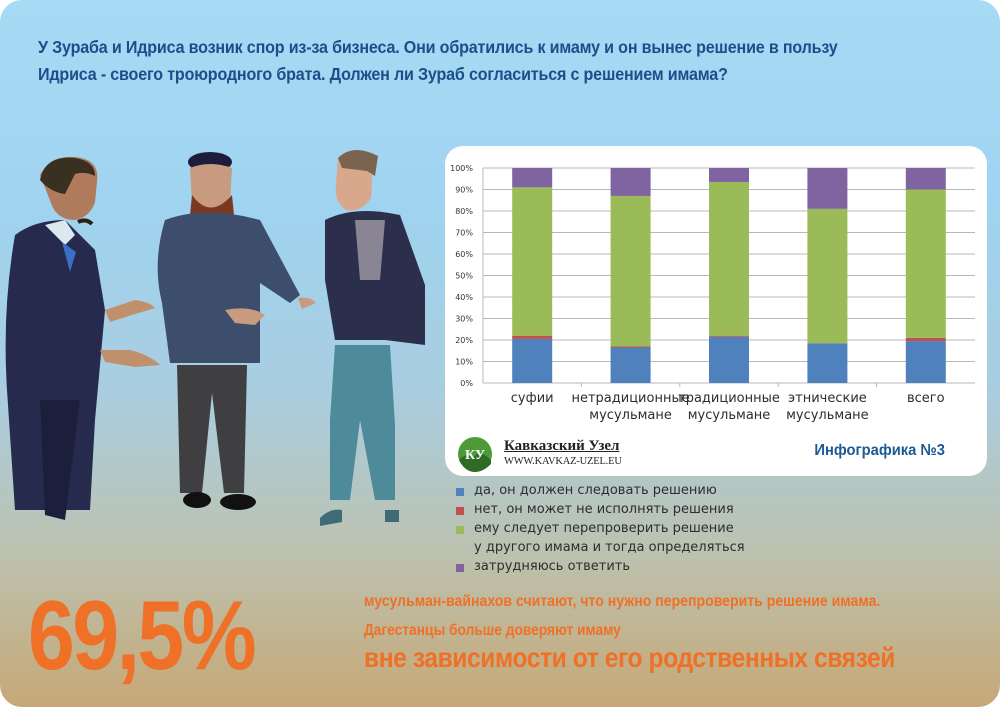 The height and width of the screenshot is (707, 1000). Describe the element at coordinates (879, 450) in the screenshot. I see `infographic-number-label: Инфографика №3` at that location.